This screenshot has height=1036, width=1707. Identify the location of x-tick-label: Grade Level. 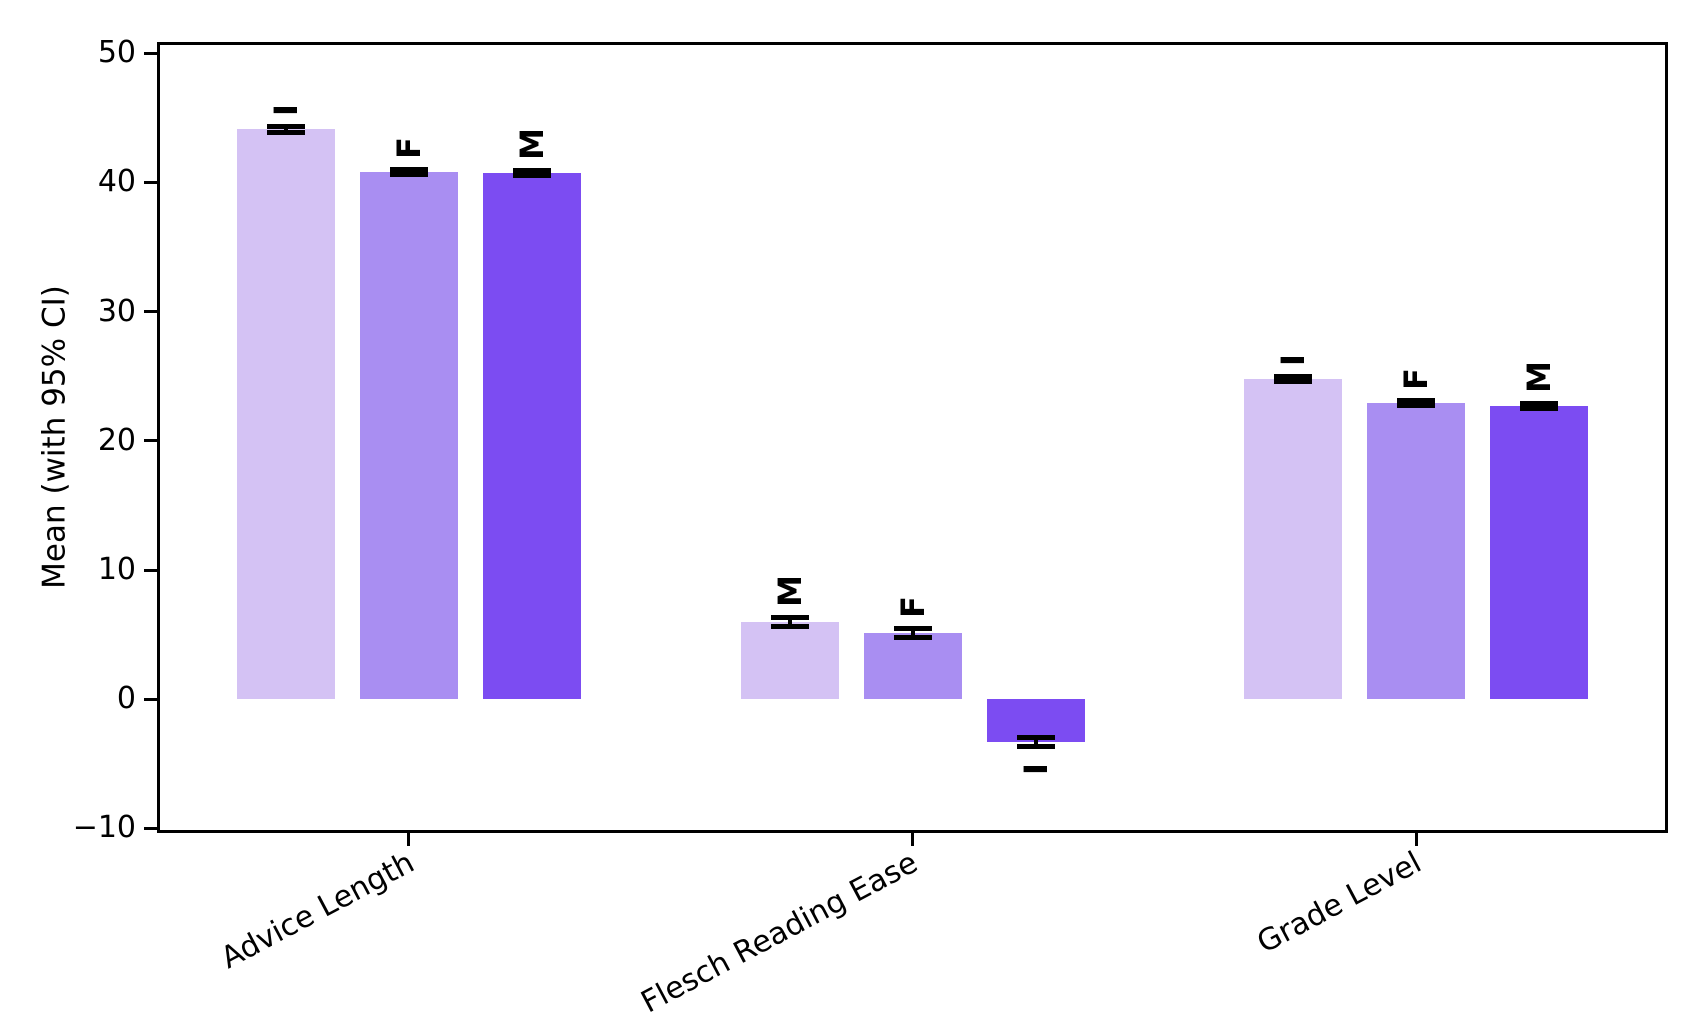
(1339, 903).